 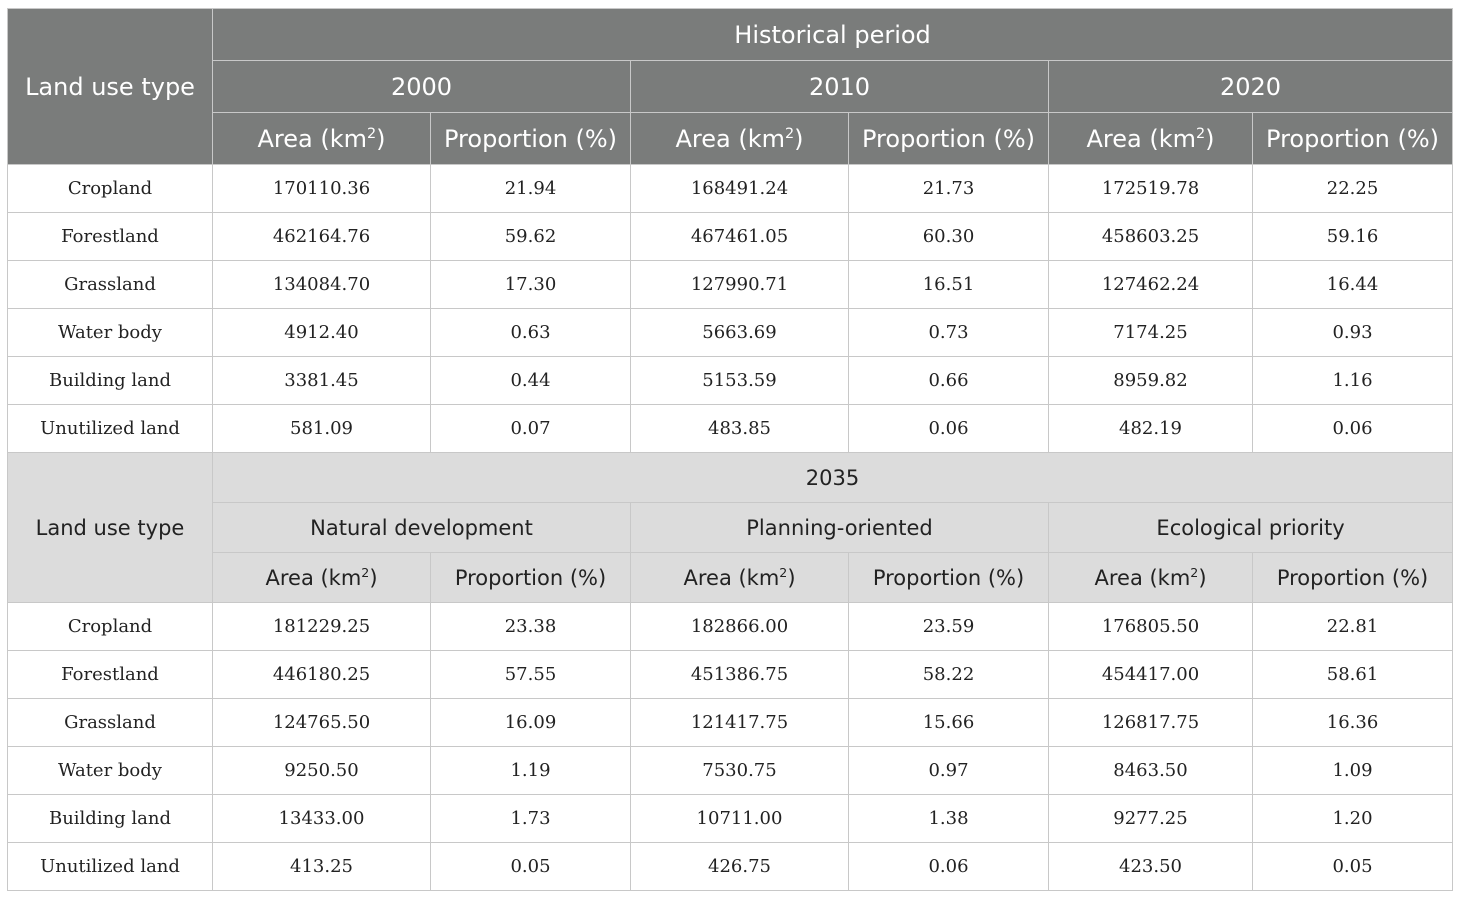 What do you see at coordinates (1150, 284) in the screenshot?
I see `area-value-cell: 127462.24` at bounding box center [1150, 284].